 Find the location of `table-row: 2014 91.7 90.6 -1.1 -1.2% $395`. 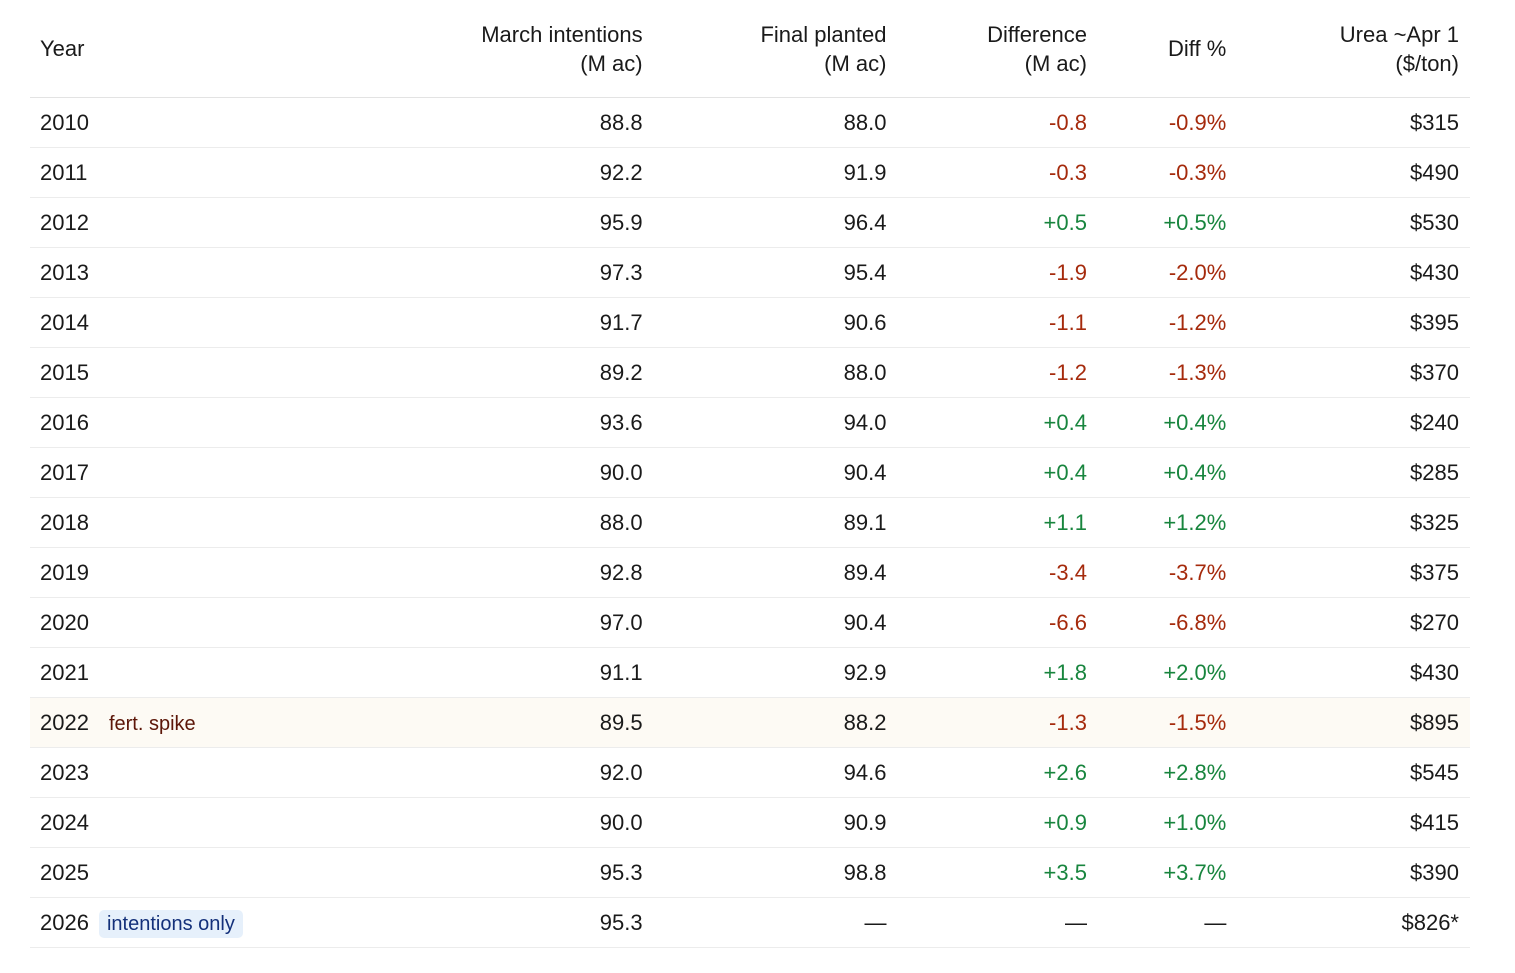

table-row: 2014 91.7 90.6 -1.1 -1.2% $395 is located at coordinates (750, 322).